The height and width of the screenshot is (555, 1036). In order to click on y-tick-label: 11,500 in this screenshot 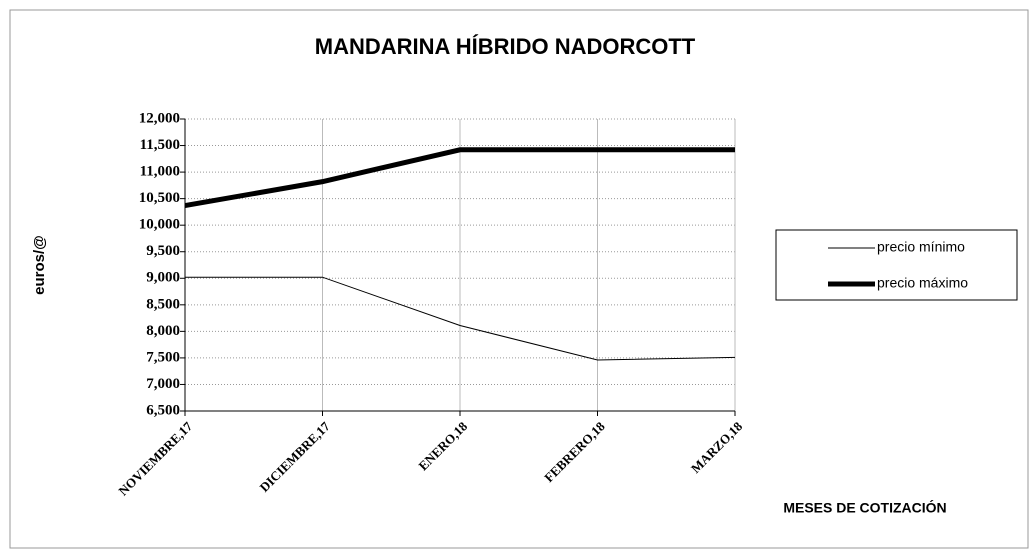, I will do `click(160, 145)`.